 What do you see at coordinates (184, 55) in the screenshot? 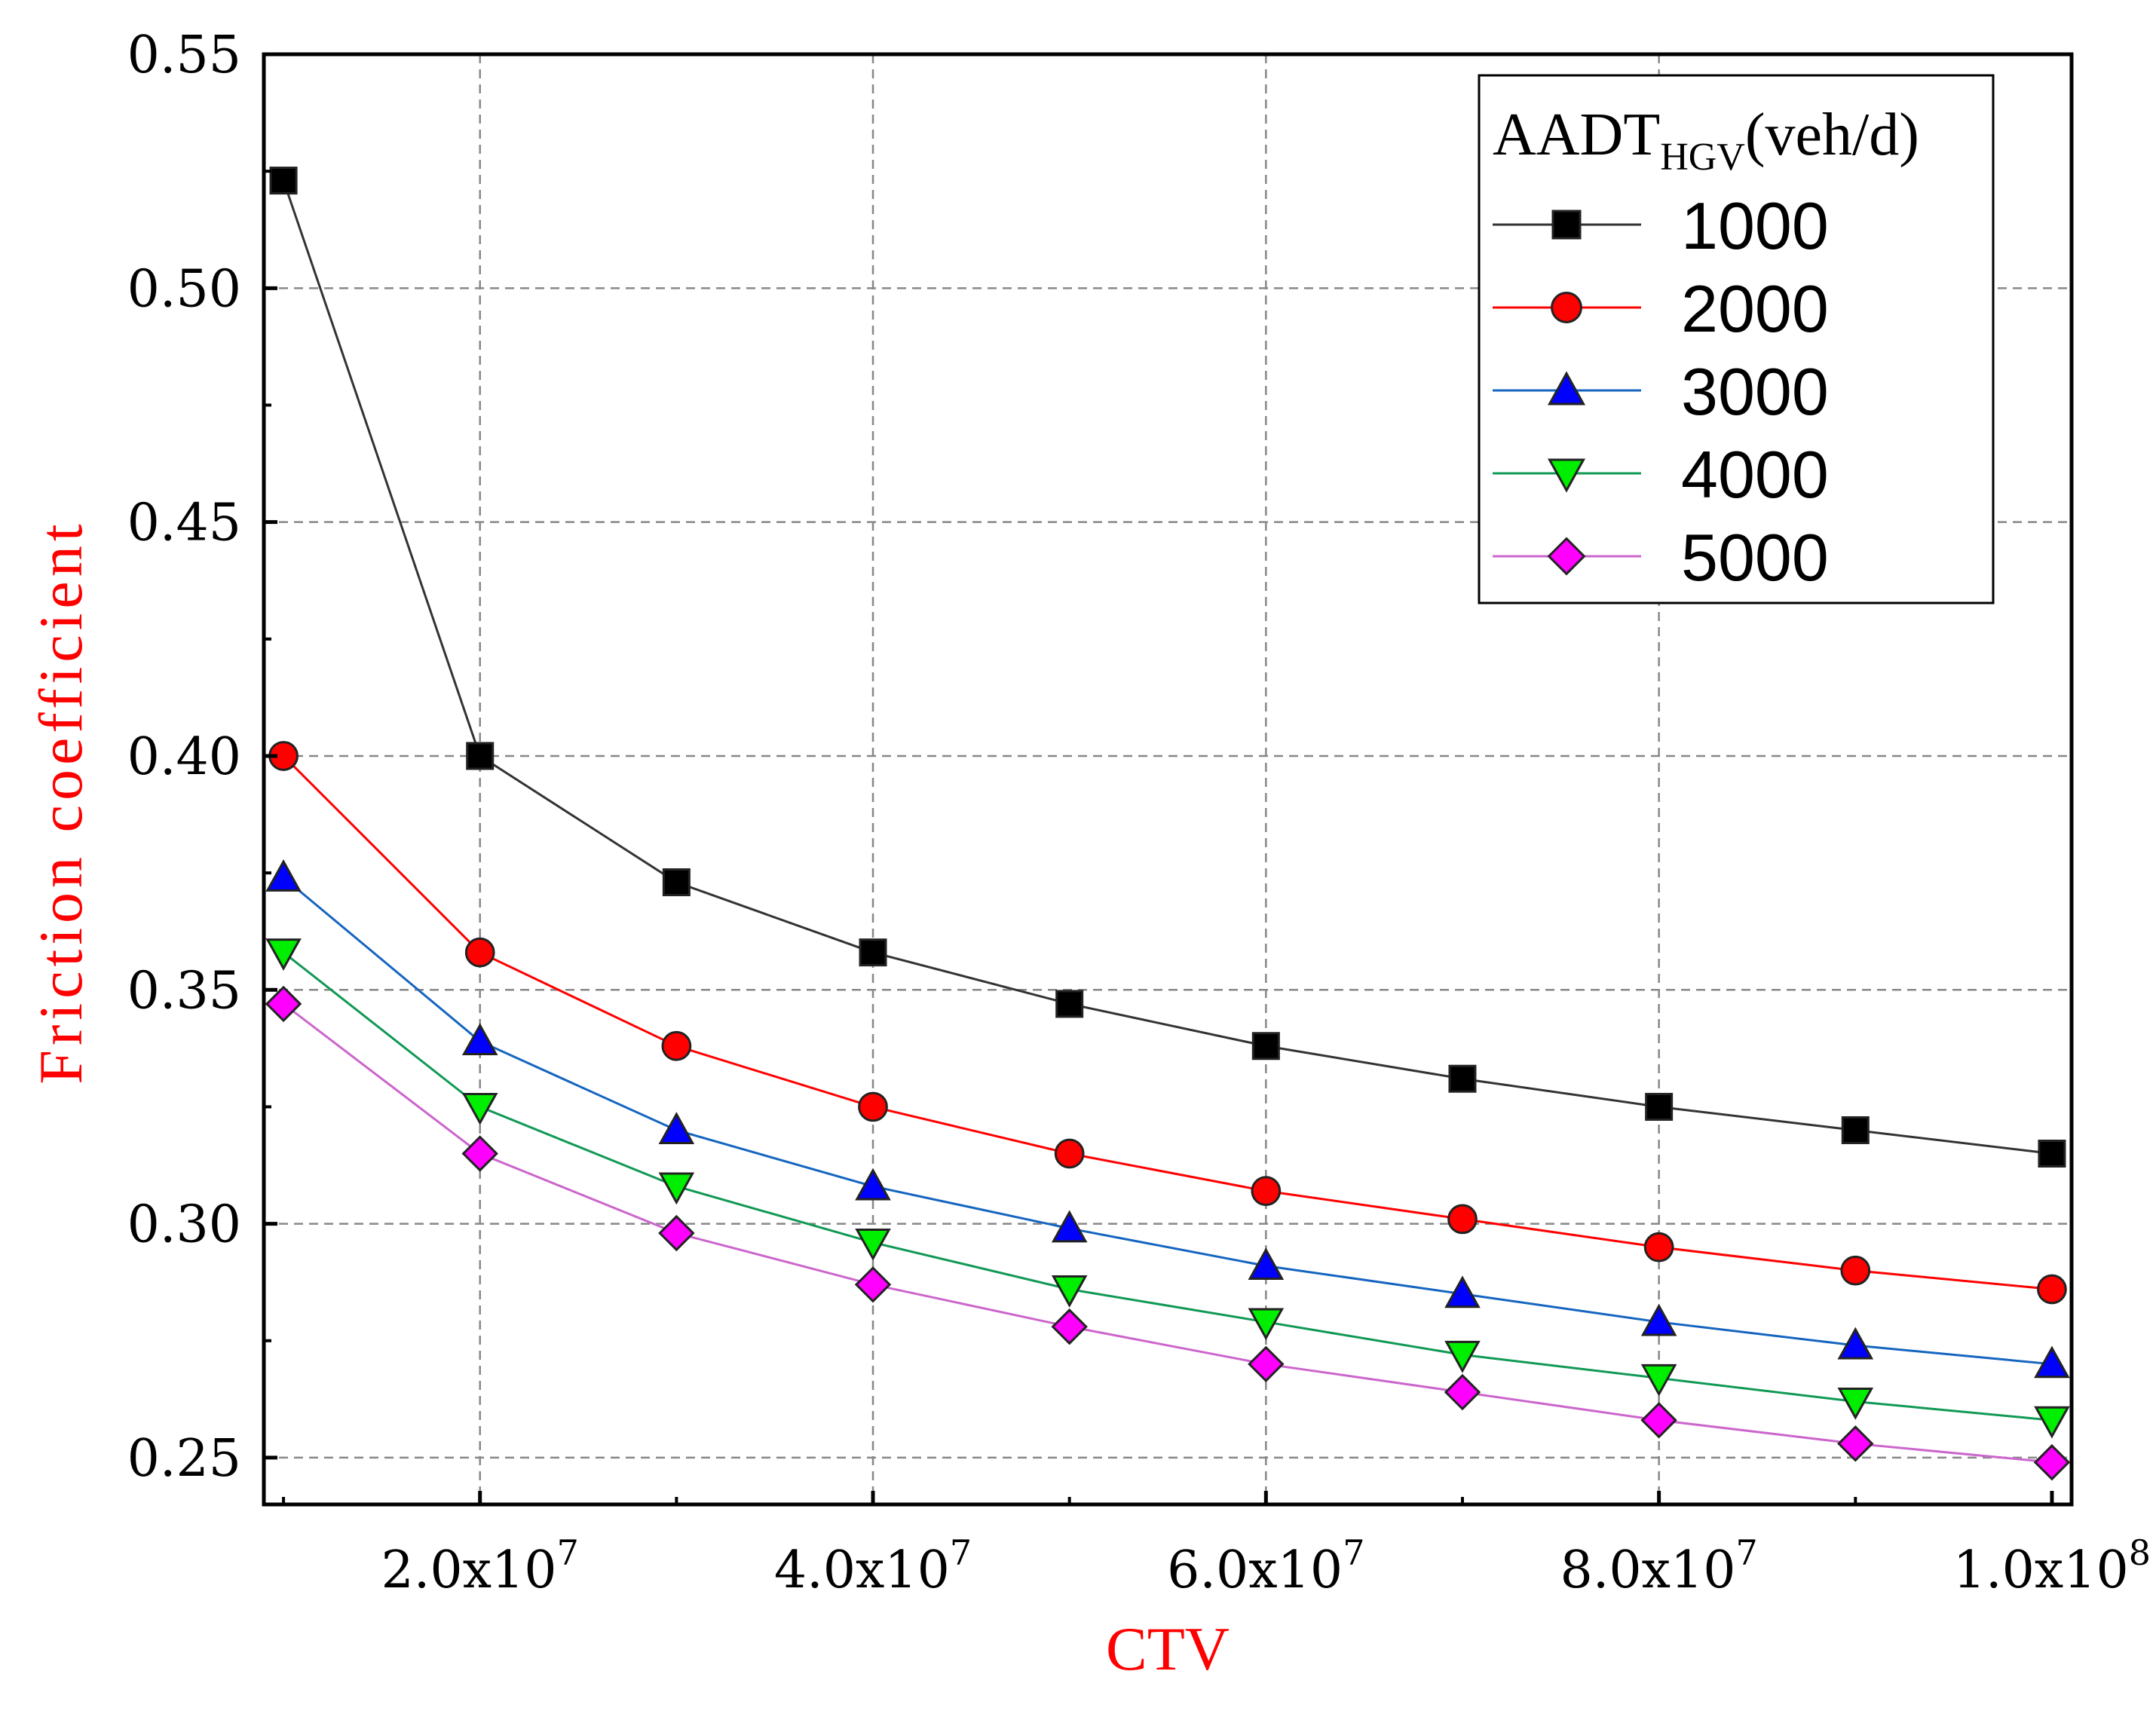
I see `y-tick-label: 0.55` at bounding box center [184, 55].